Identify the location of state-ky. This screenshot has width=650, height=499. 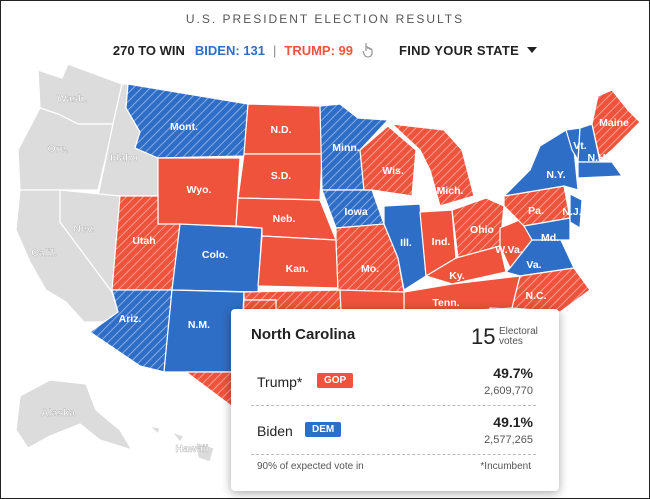
(466, 265).